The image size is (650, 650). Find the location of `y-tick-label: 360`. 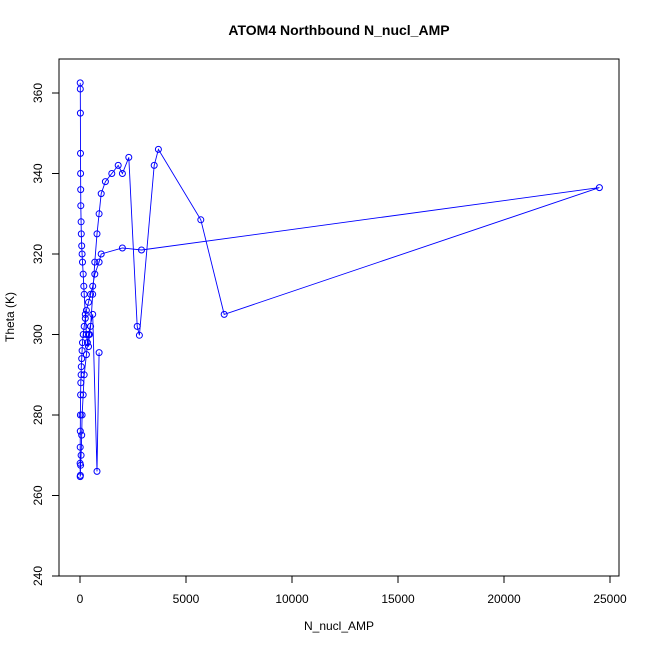

y-tick-label: 360 is located at coordinates (38, 93).